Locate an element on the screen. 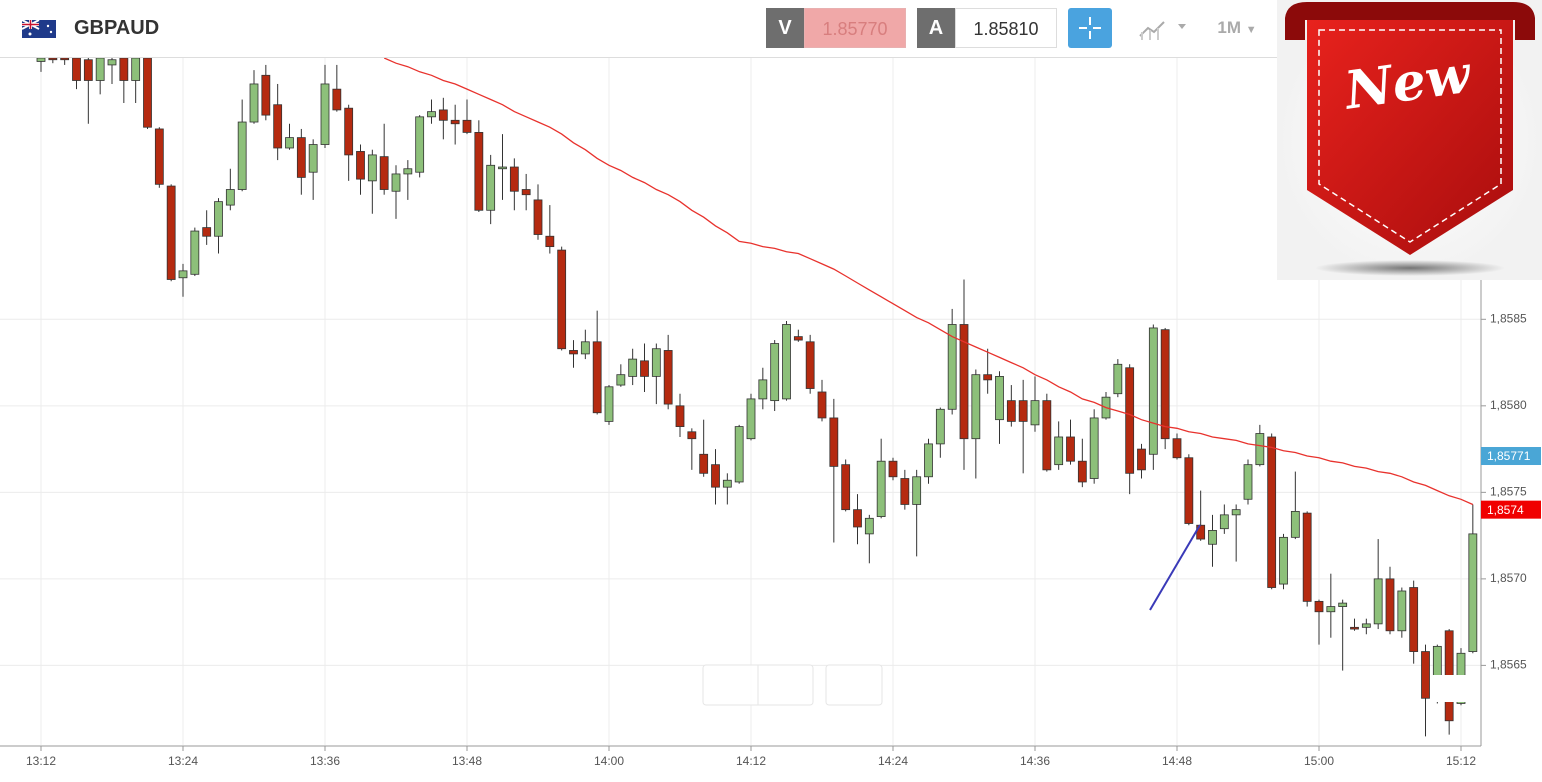 The height and width of the screenshot is (782, 1542). crosshair-button is located at coordinates (1090, 28).